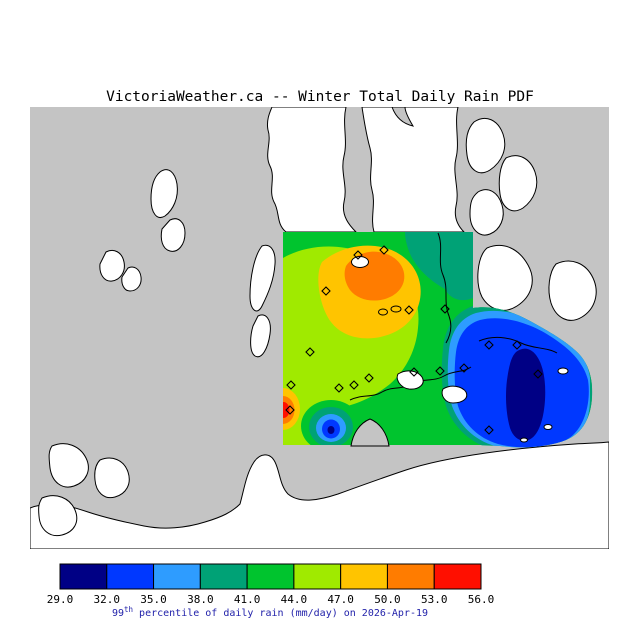  I want to click on bullseye-west-red, so click(286, 410).